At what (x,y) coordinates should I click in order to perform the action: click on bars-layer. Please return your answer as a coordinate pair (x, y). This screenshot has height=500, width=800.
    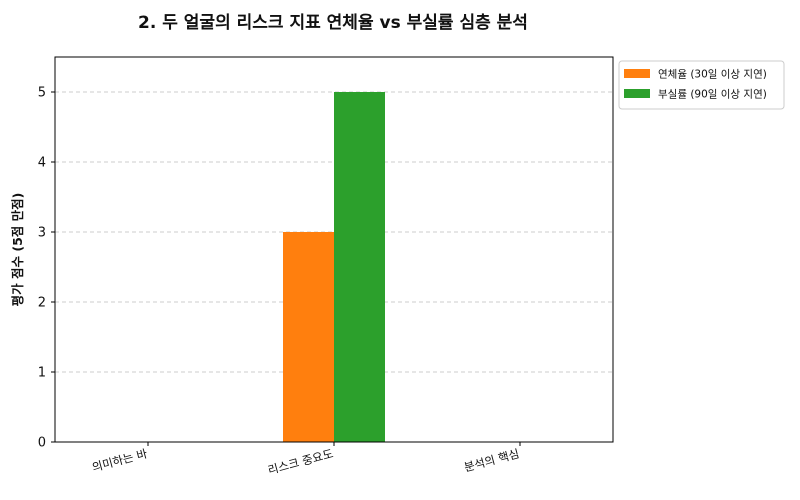
    Looking at the image, I should click on (334, 267).